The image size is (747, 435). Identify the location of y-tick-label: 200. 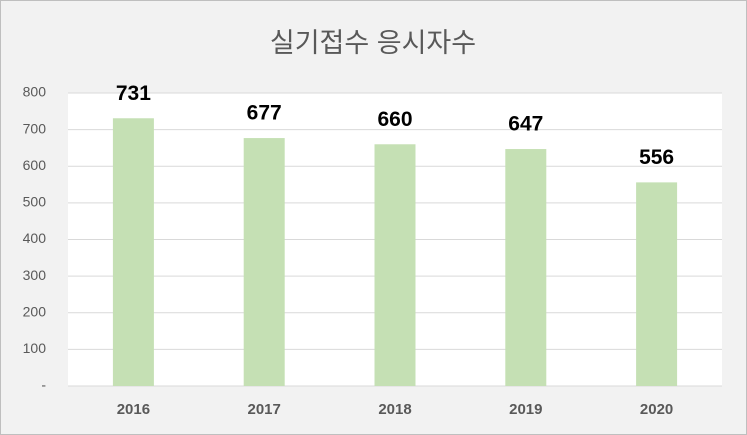
(35, 311).